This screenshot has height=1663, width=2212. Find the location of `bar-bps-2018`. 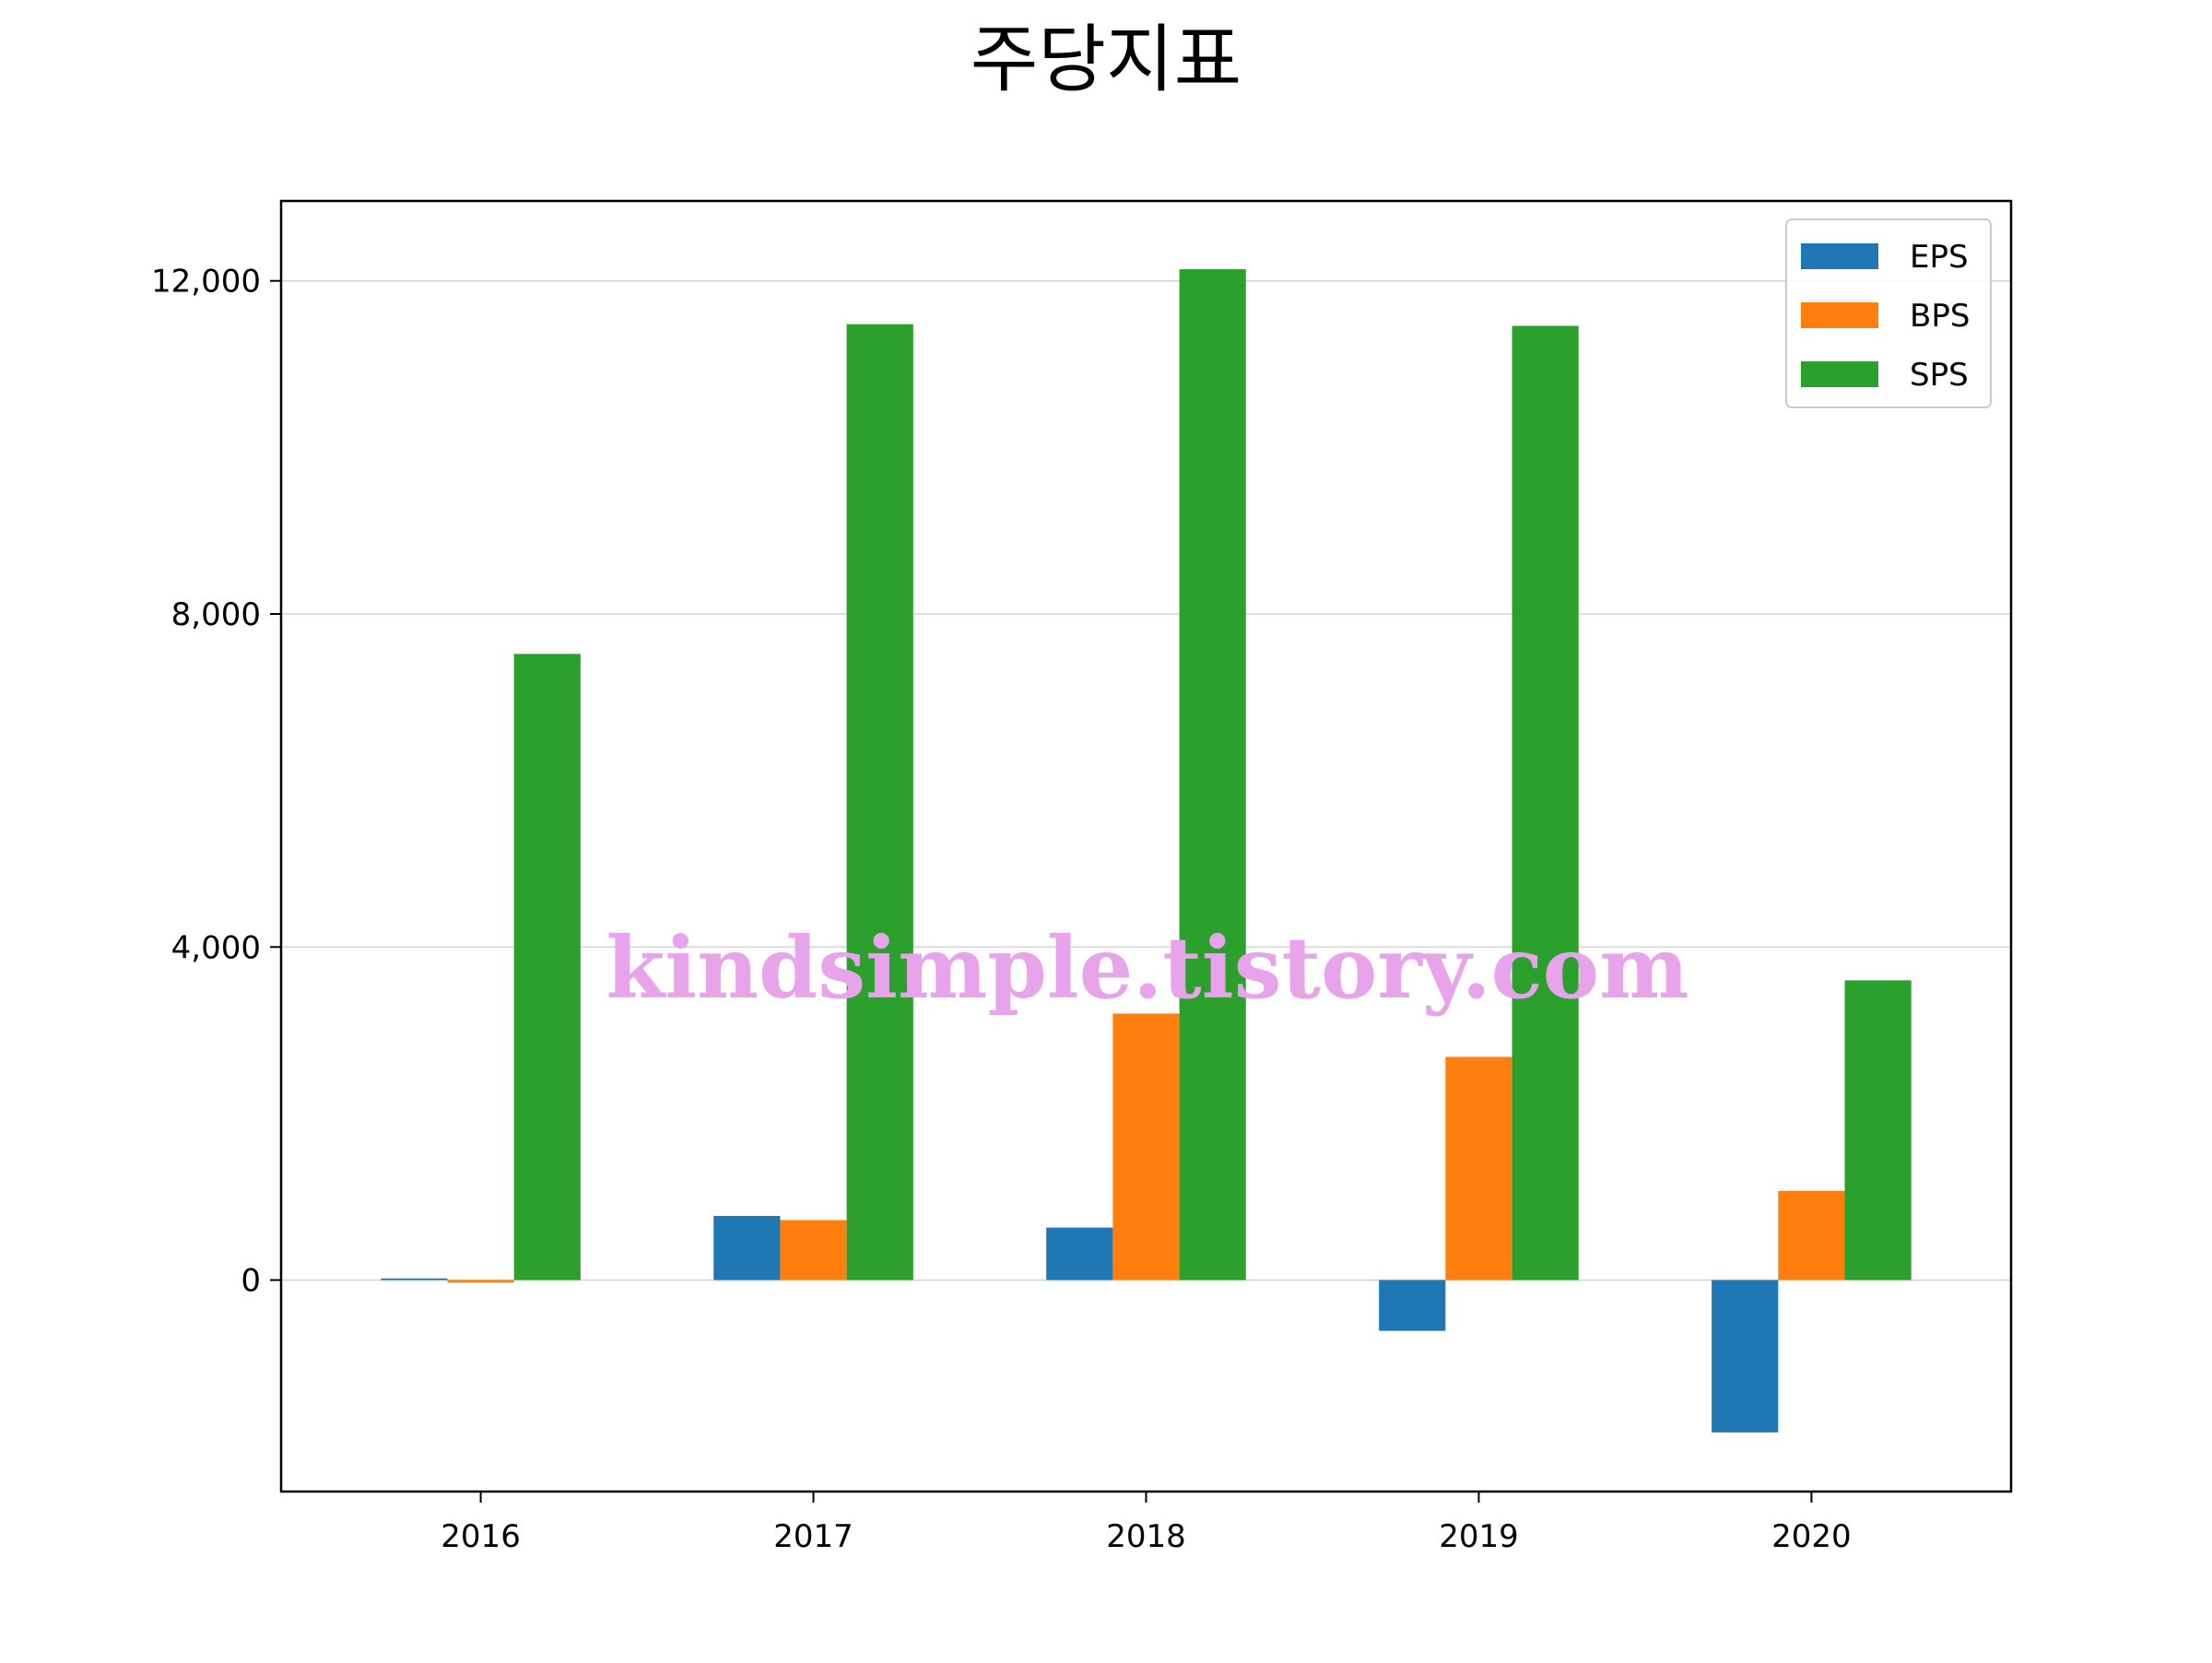

bar-bps-2018 is located at coordinates (1146, 1146).